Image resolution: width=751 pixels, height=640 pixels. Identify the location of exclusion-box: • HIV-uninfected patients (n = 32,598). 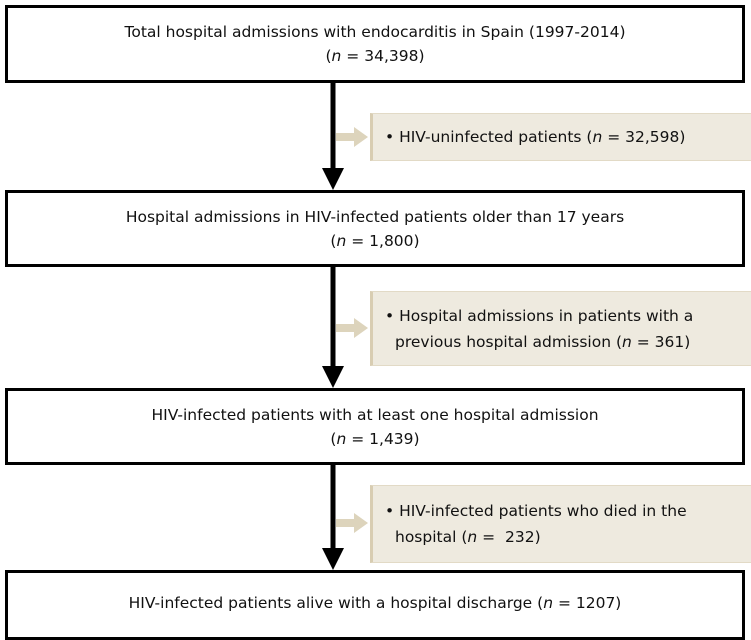
(560, 137).